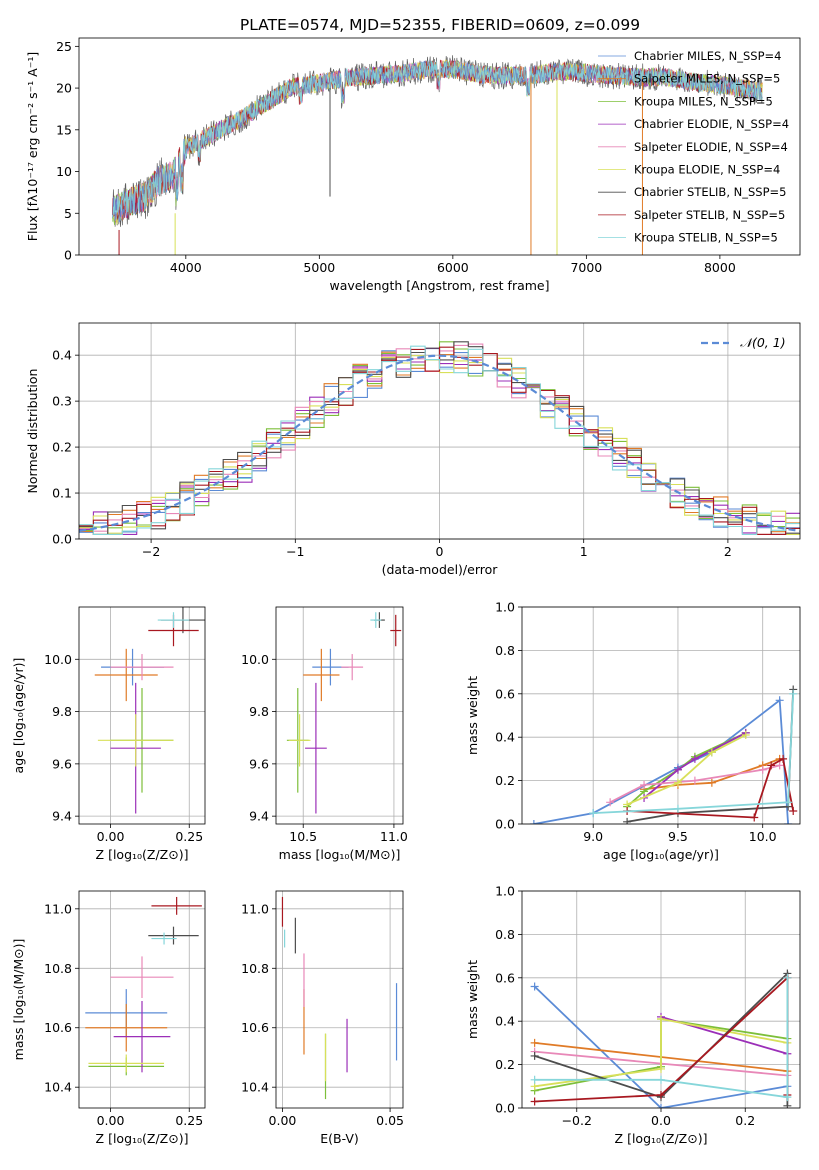  What do you see at coordinates (439, 443) in the screenshot?
I see `normal-curve-line` at bounding box center [439, 443].